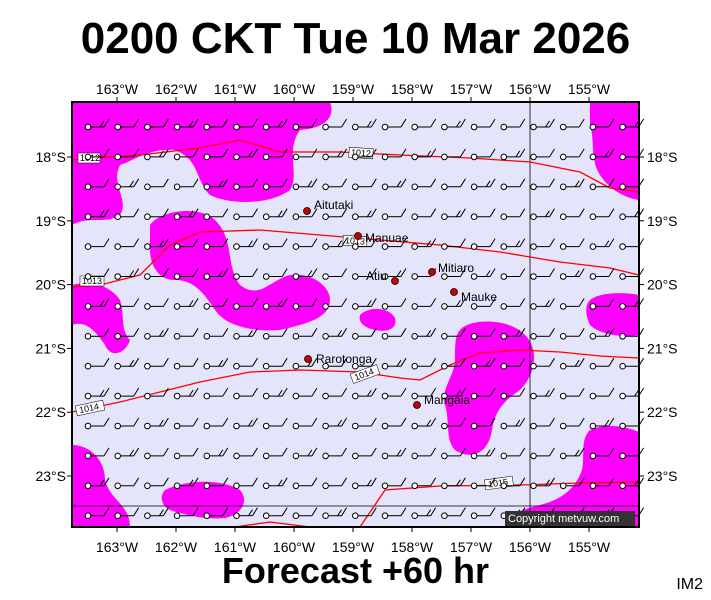  What do you see at coordinates (612, 315) in the screenshot?
I see `precip-area-east-edge` at bounding box center [612, 315].